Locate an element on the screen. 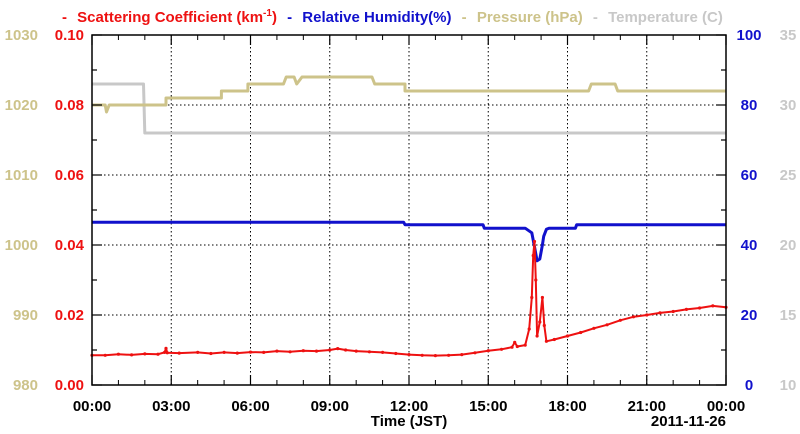 This screenshot has width=800, height=434. temperature-line is located at coordinates (409, 108).